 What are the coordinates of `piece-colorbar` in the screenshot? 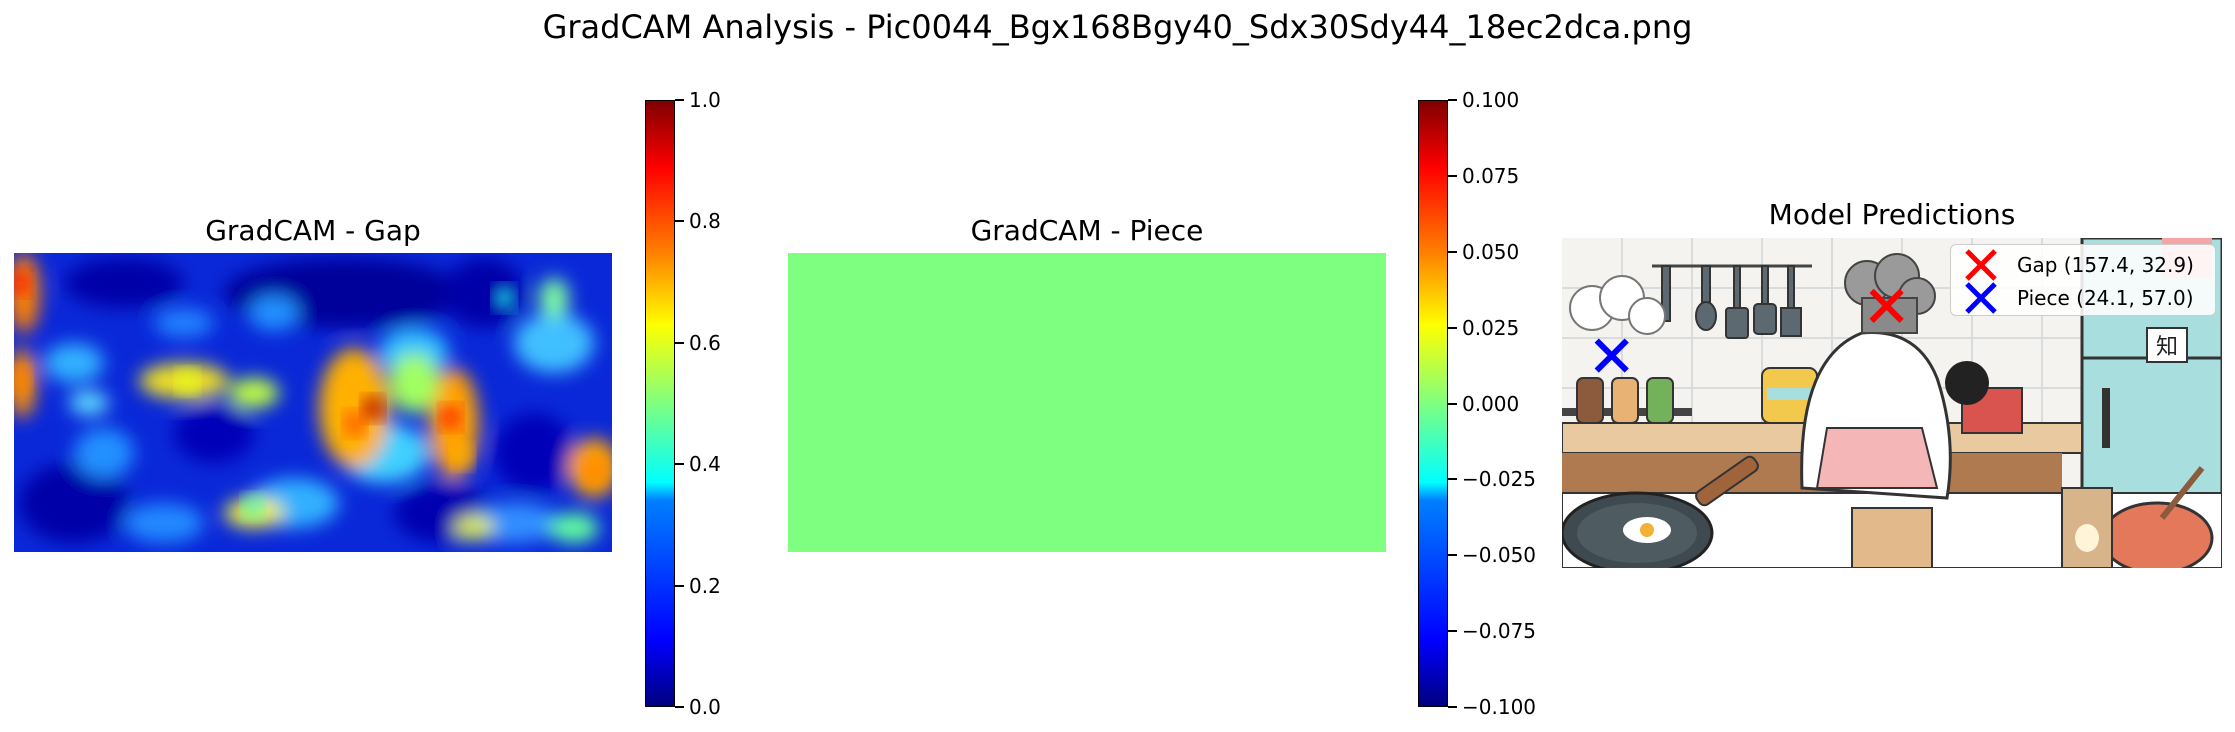 It's located at (1433, 403).